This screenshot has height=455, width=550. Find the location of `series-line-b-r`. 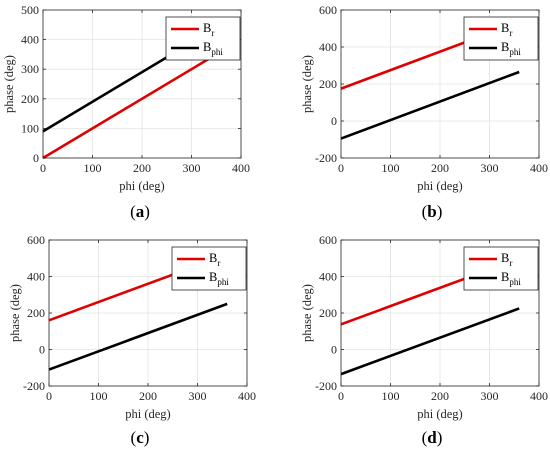

series-line-b-r is located at coordinates (132, 105).